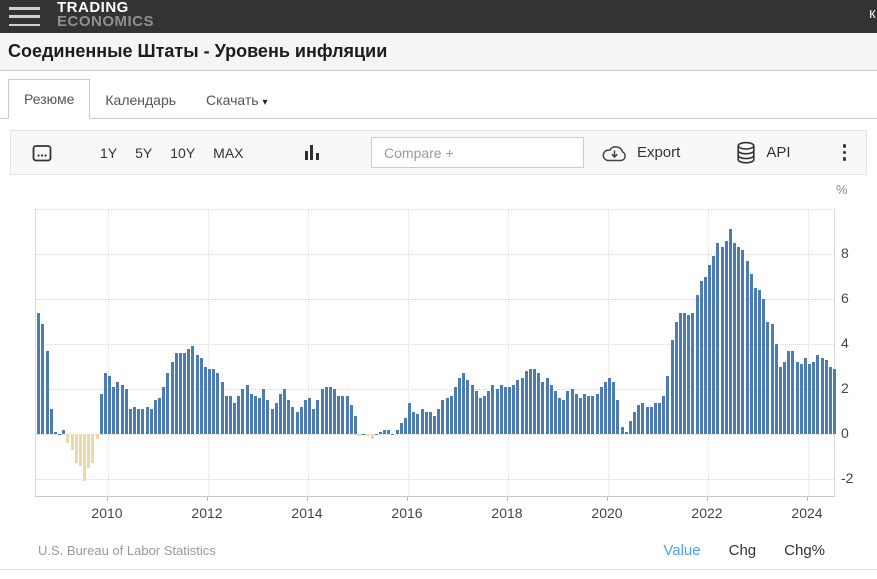 Image resolution: width=877 pixels, height=579 pixels. I want to click on tab-summary: Резюме, so click(49, 99).